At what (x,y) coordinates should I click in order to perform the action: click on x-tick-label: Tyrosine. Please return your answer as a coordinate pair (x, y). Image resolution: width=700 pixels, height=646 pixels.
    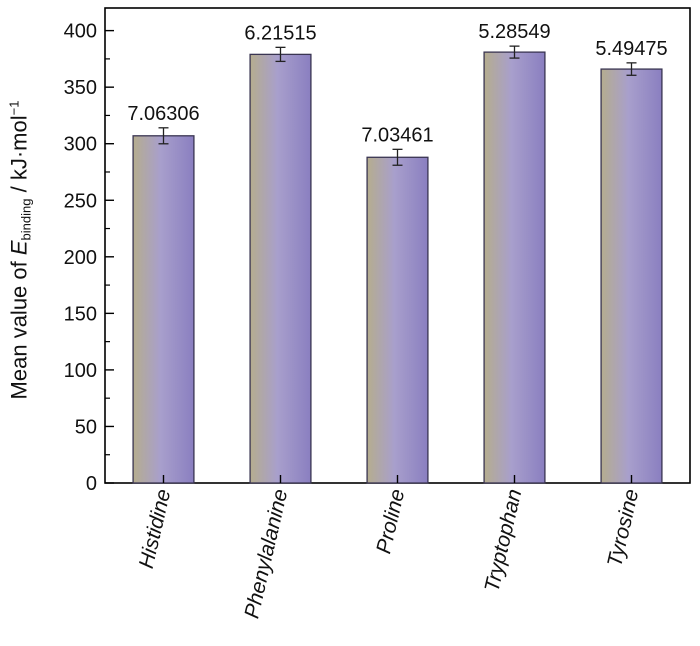
    Looking at the image, I should click on (623, 528).